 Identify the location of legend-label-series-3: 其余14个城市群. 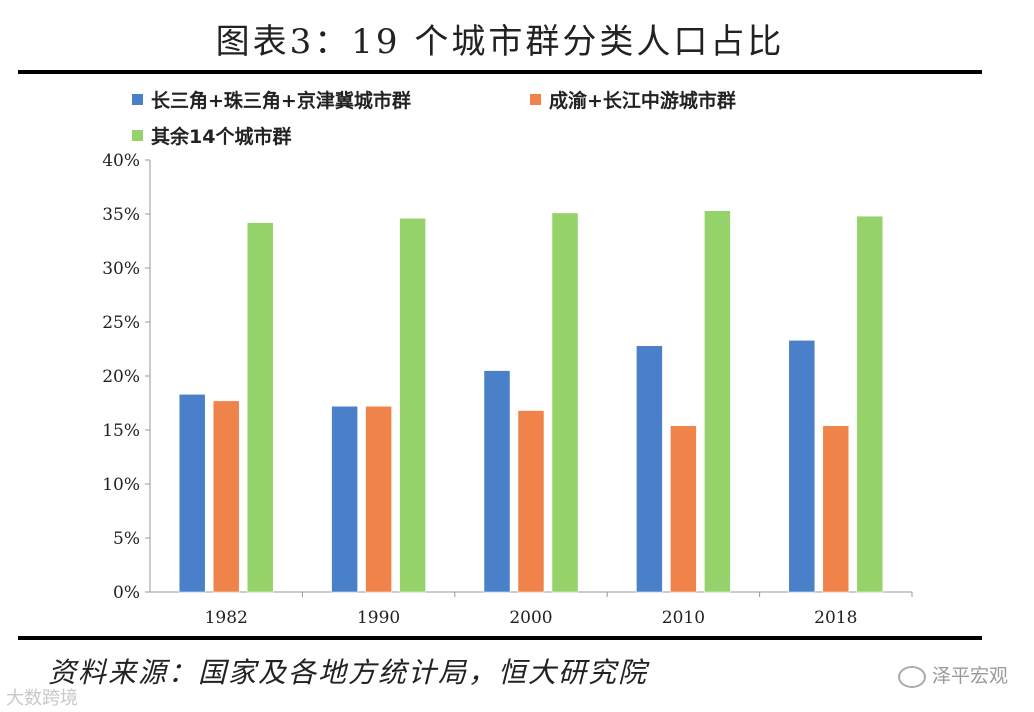
(221, 137).